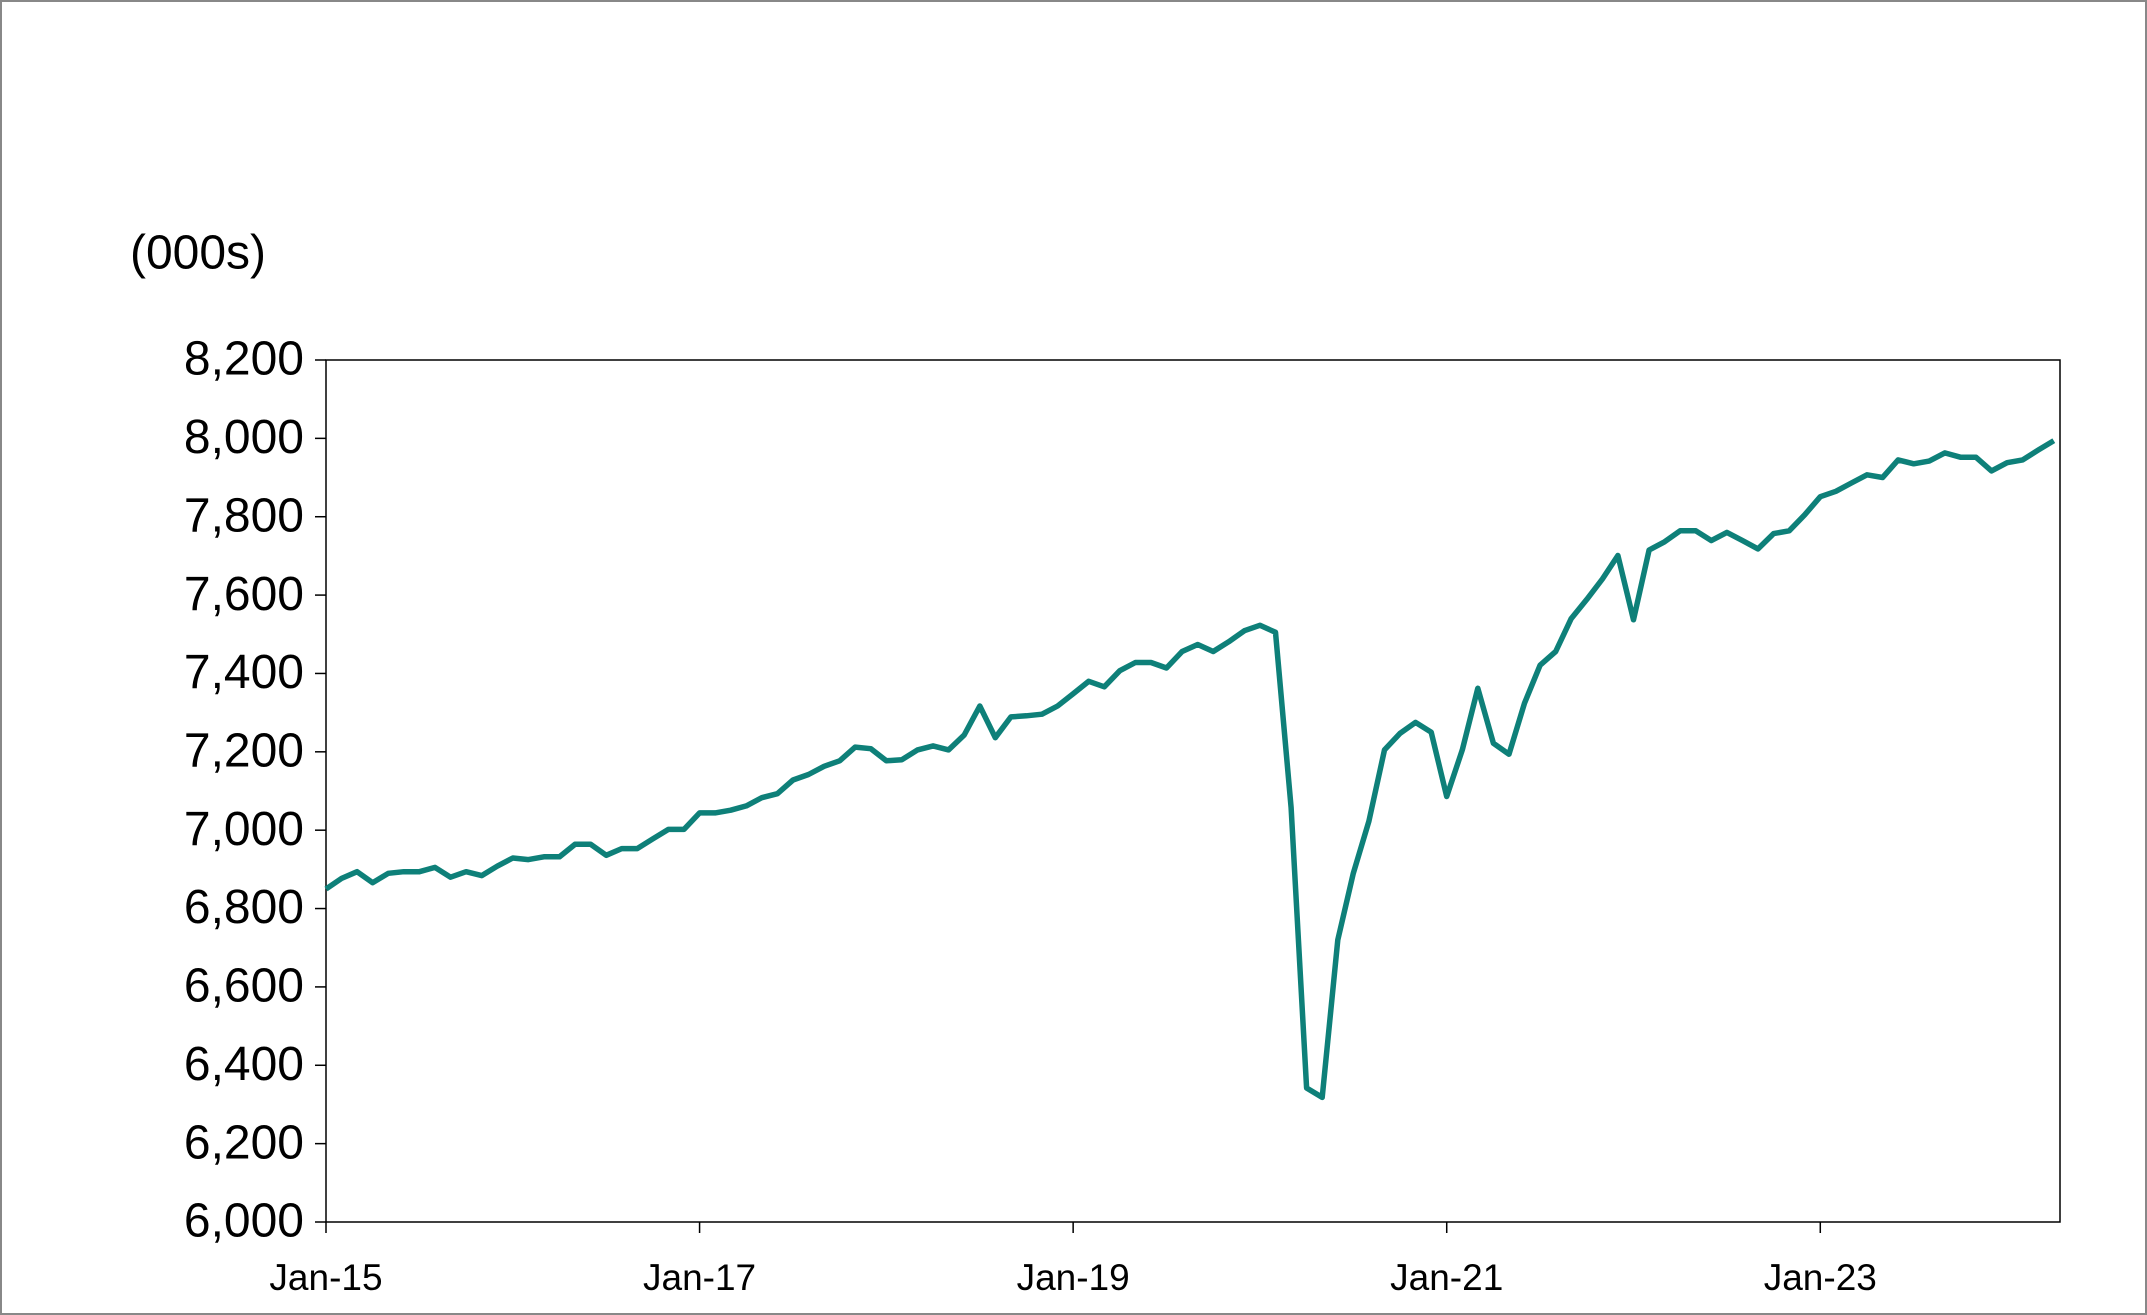 Image resolution: width=2147 pixels, height=1315 pixels. What do you see at coordinates (1820, 1277) in the screenshot?
I see `x-tick-label: Jan-23` at bounding box center [1820, 1277].